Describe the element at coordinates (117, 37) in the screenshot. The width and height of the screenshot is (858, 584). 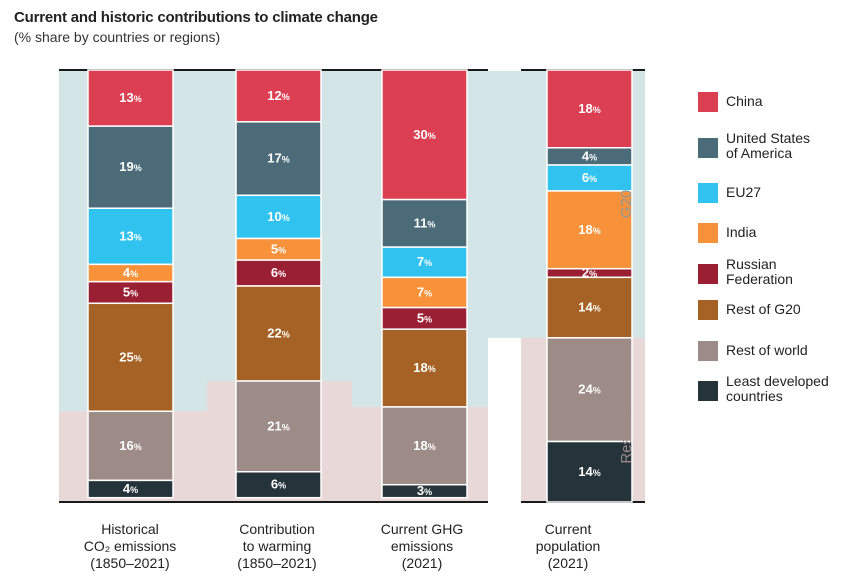
I see `chart-subtitle: (% share by countries or regions)` at that location.